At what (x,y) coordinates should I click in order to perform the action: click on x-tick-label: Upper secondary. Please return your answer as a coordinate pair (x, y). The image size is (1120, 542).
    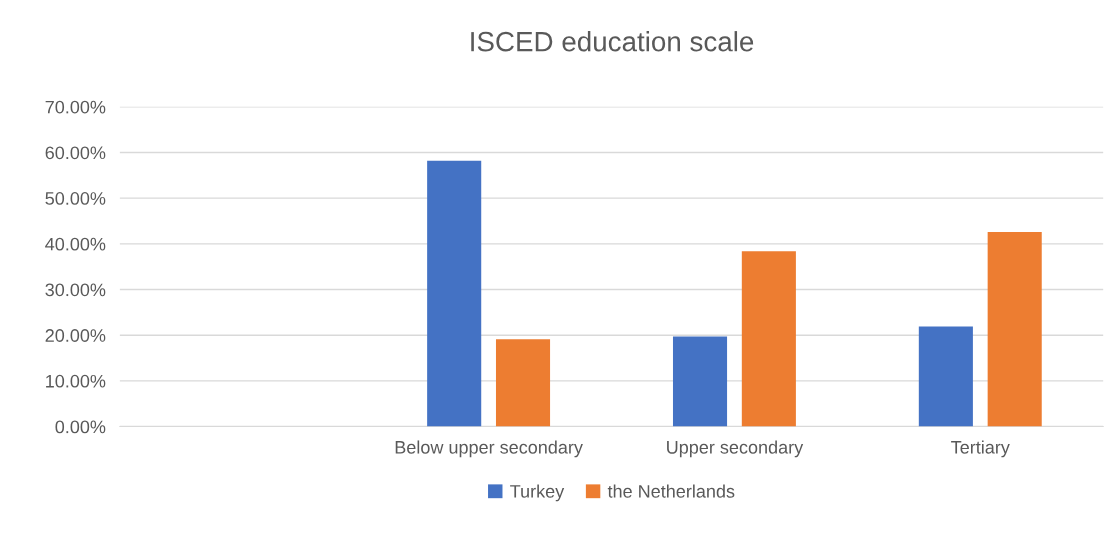
    Looking at the image, I should click on (735, 449).